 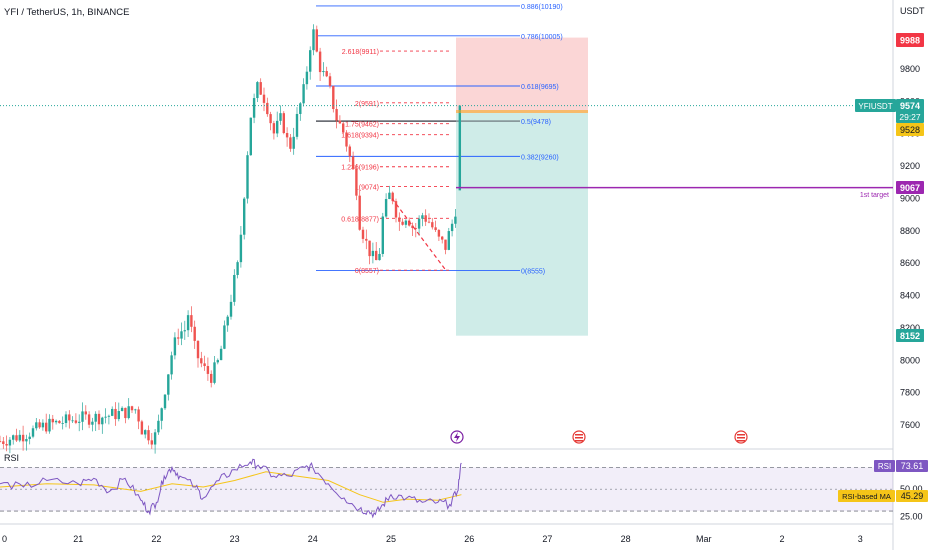 What do you see at coordinates (235, 539) in the screenshot?
I see `time-tick-label: 23` at bounding box center [235, 539].